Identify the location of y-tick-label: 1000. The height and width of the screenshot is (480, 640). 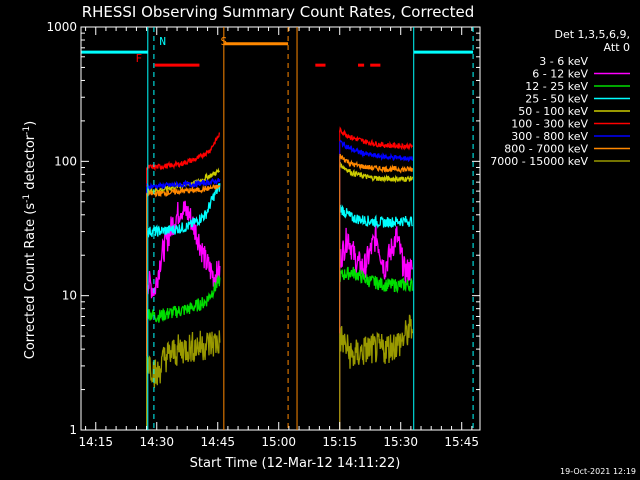
(61, 27).